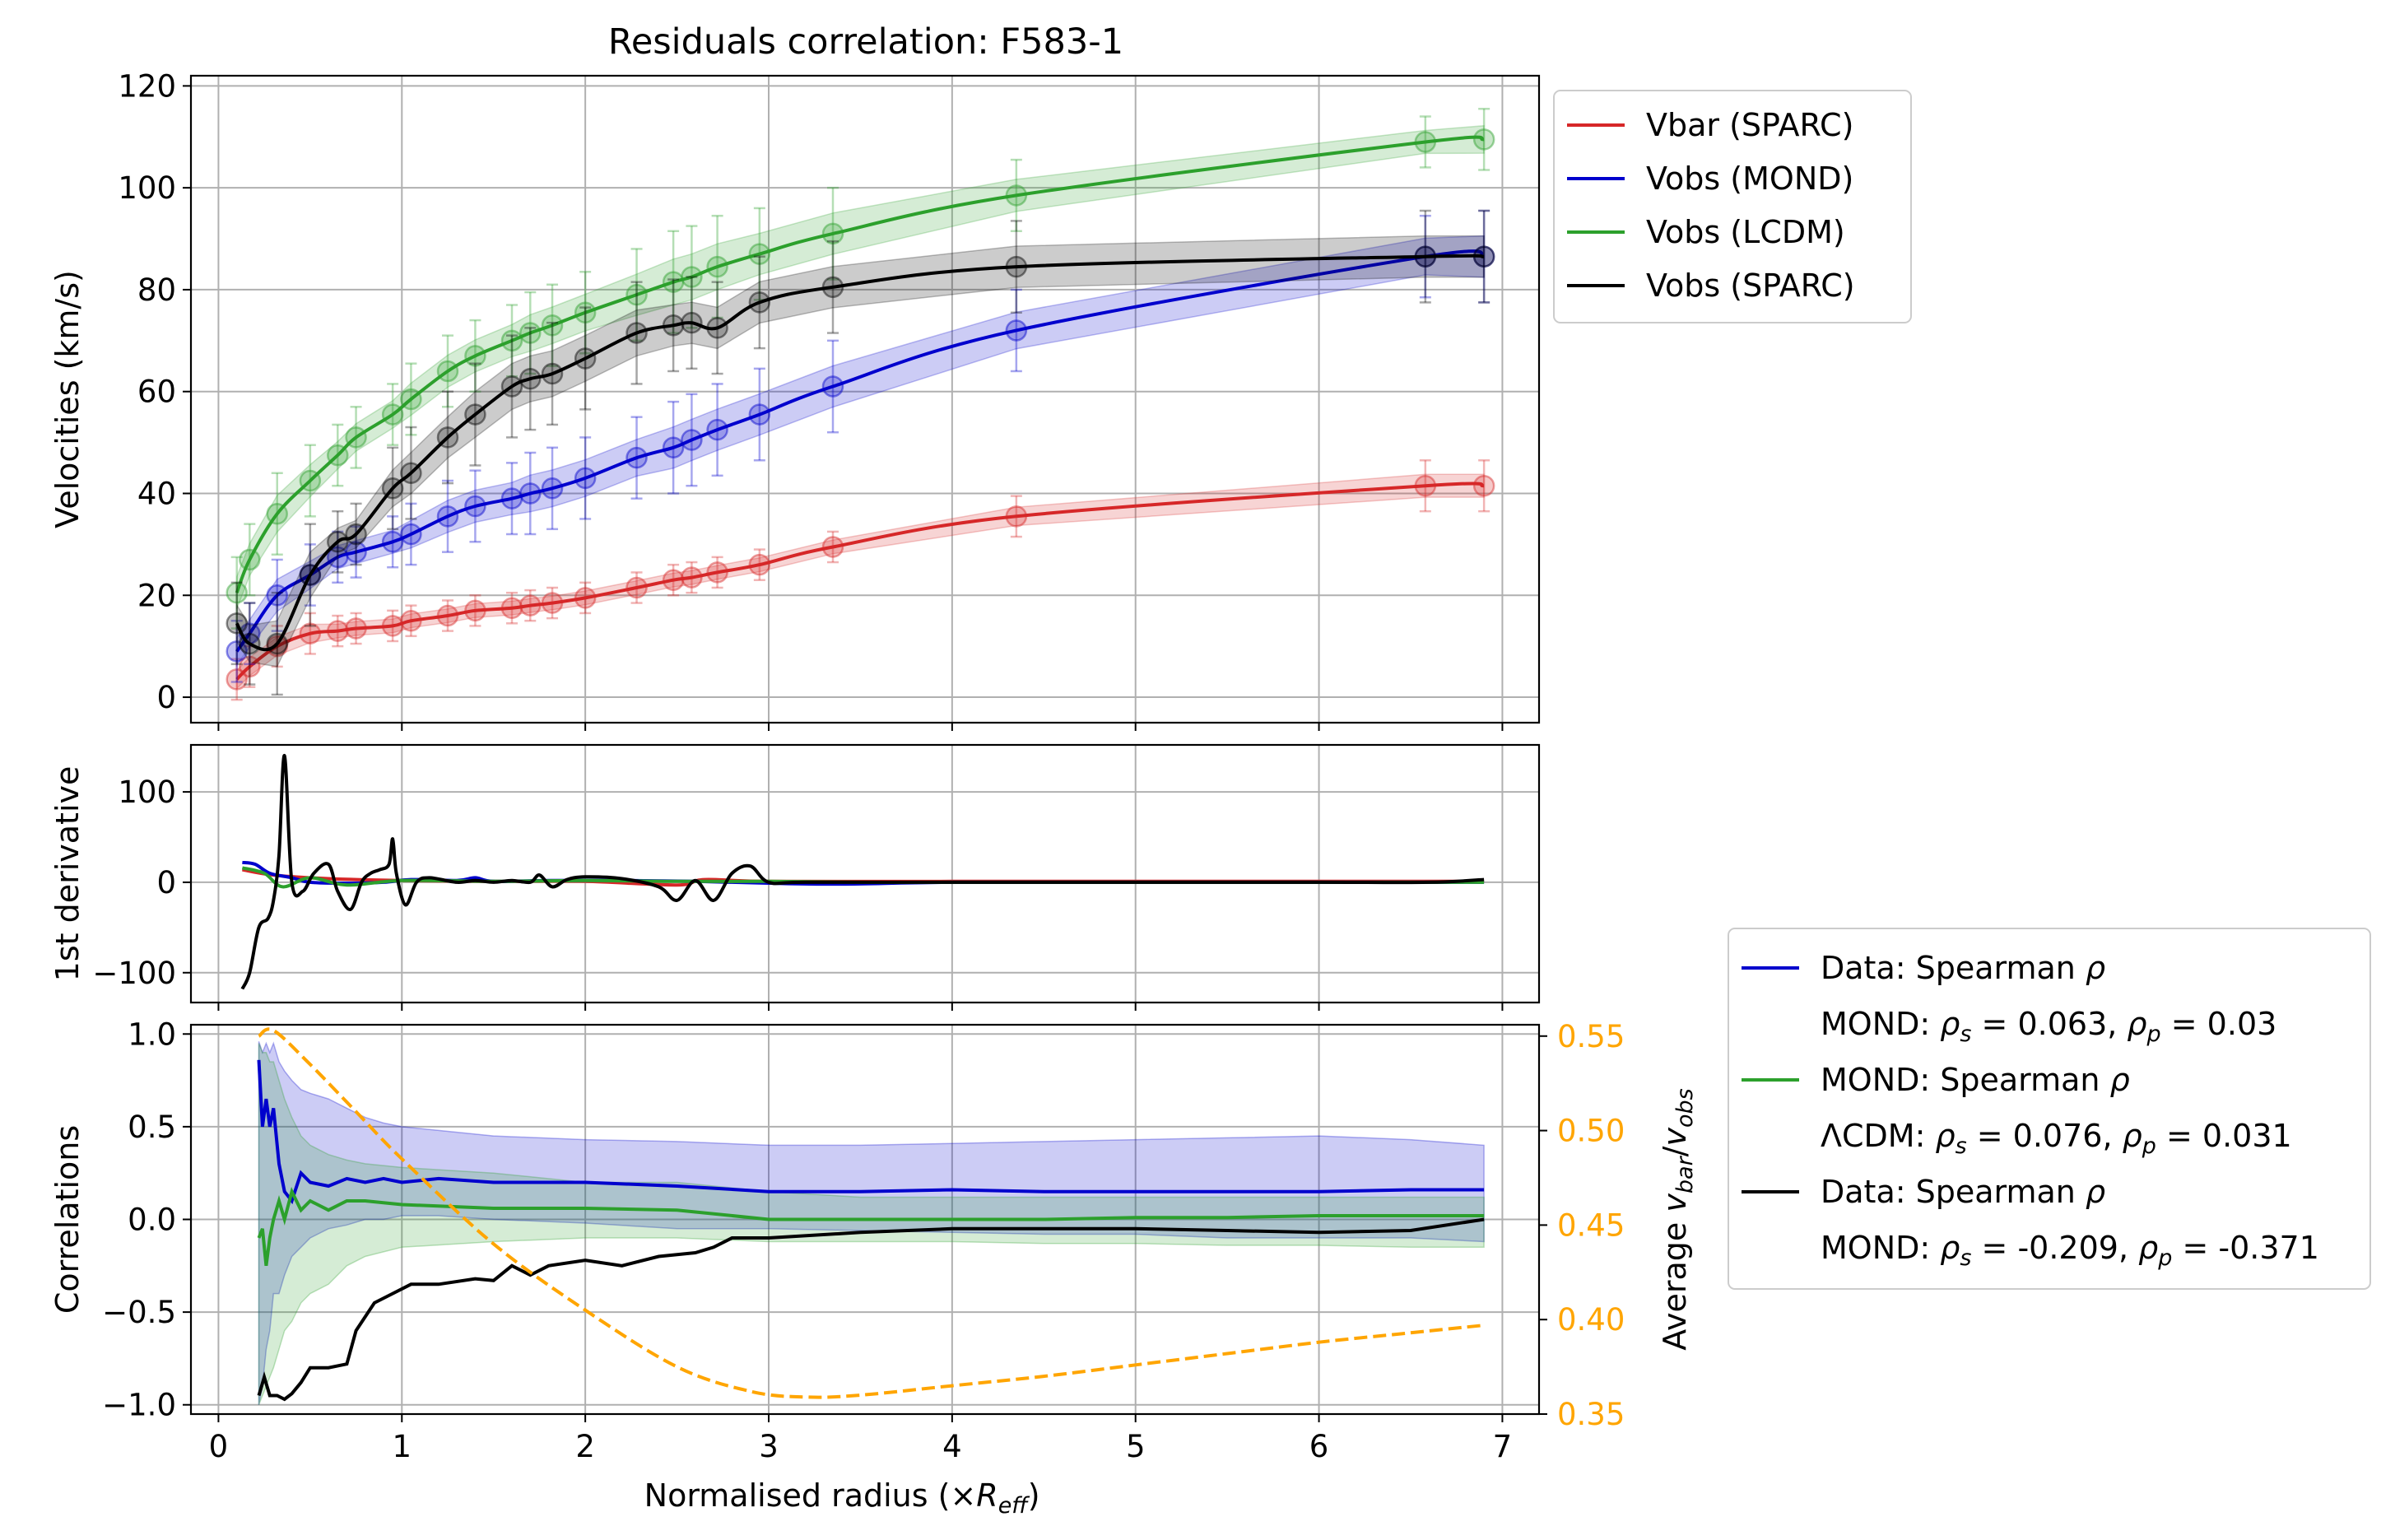  I want to click on y-tick-label: 1.0, so click(152, 1035).